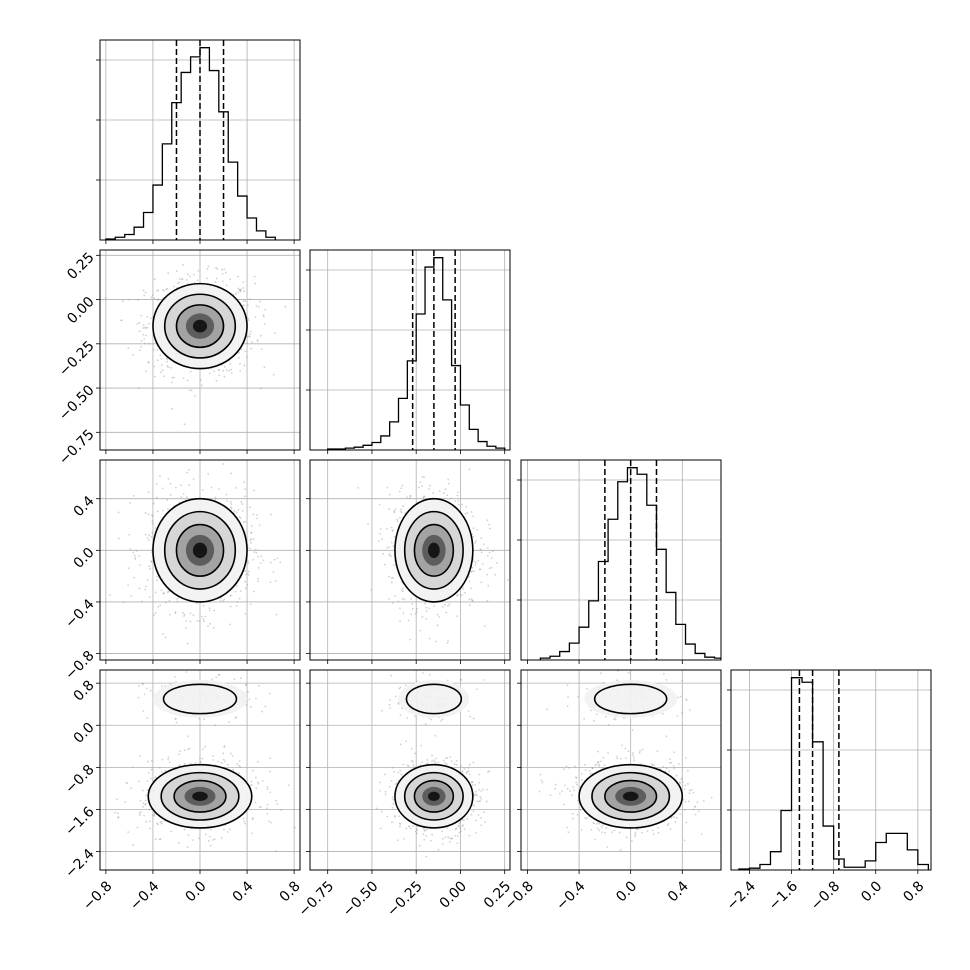 This screenshot has height=970, width=970. I want to click on panel-background, so click(831, 770).